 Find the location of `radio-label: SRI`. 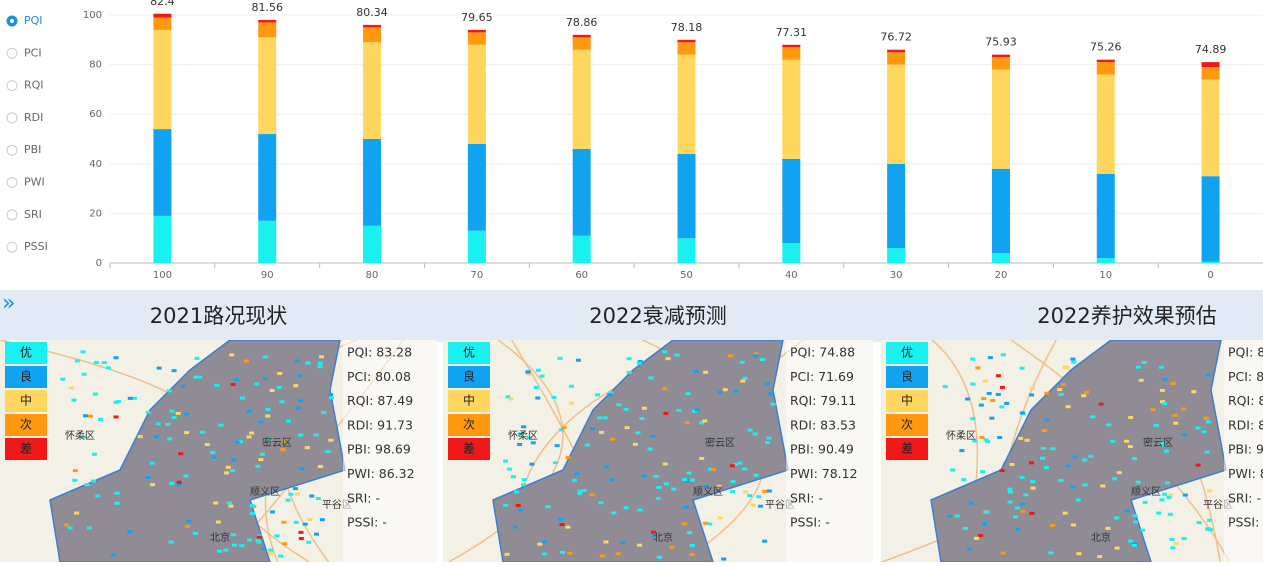

radio-label: SRI is located at coordinates (33, 214).